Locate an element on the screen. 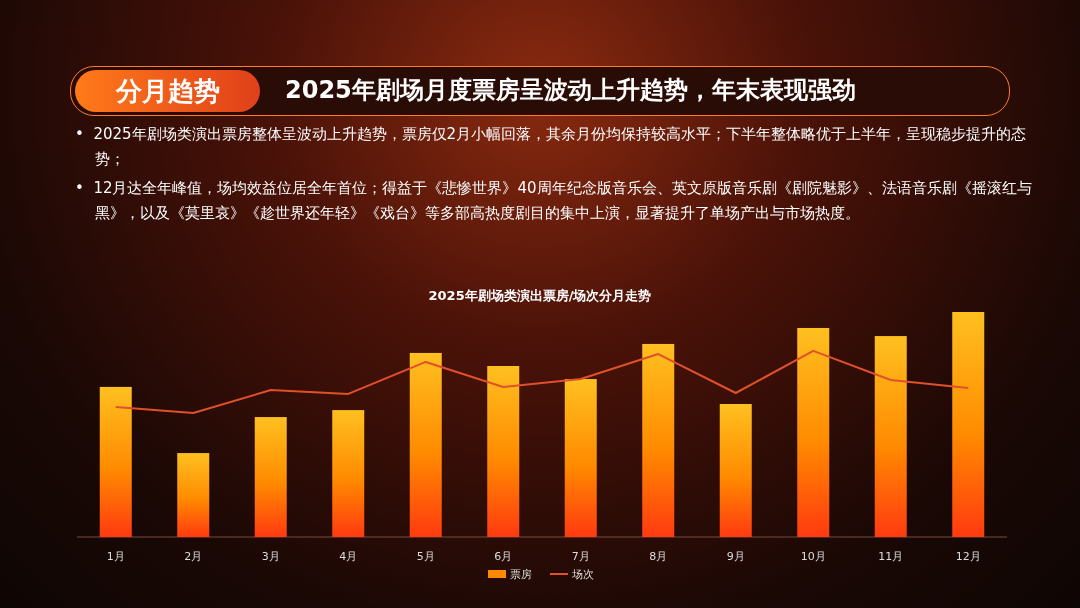 Image resolution: width=1080 pixels, height=608 pixels. text: • 2025年剧场类演出票房整体呈波动上升趋势，票房仅2月小幅回落，其余月份均保持较高水平；下半年整体略优于上半年，呈现稳步提升的态势； is located at coordinates (551, 147).